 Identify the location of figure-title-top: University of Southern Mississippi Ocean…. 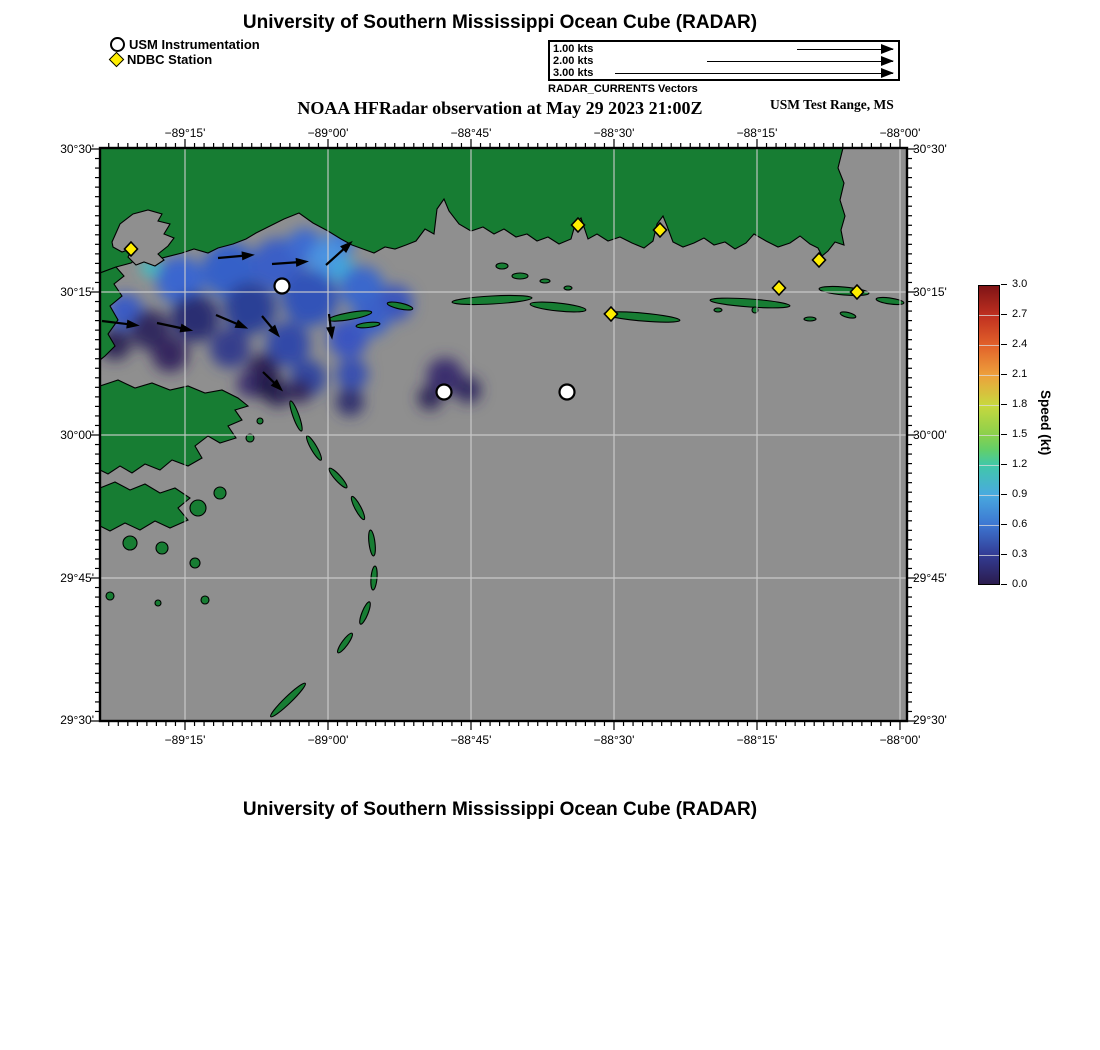
(500, 22).